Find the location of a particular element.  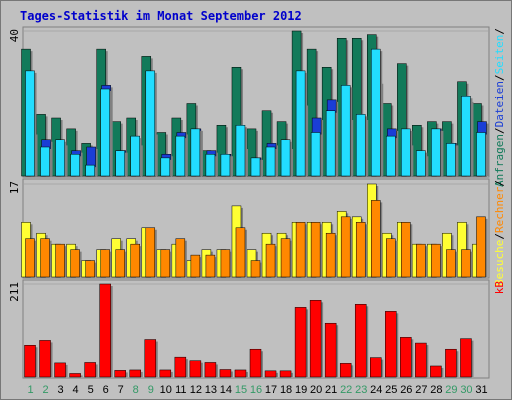

legend-bot: kB is located at coordinates (499, 288).